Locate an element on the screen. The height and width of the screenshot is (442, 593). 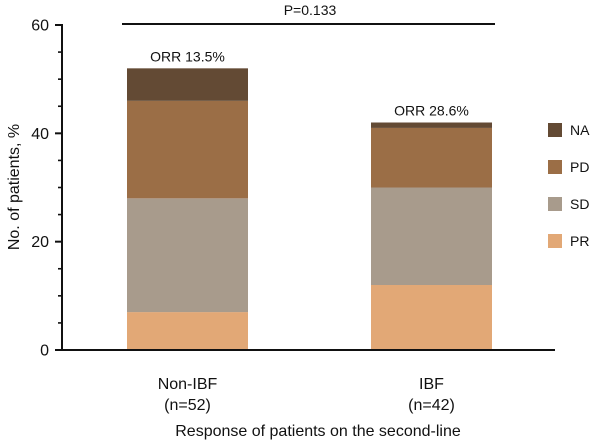
x-tick-sublabel-non-ibf: (n=52) is located at coordinates (187, 405).